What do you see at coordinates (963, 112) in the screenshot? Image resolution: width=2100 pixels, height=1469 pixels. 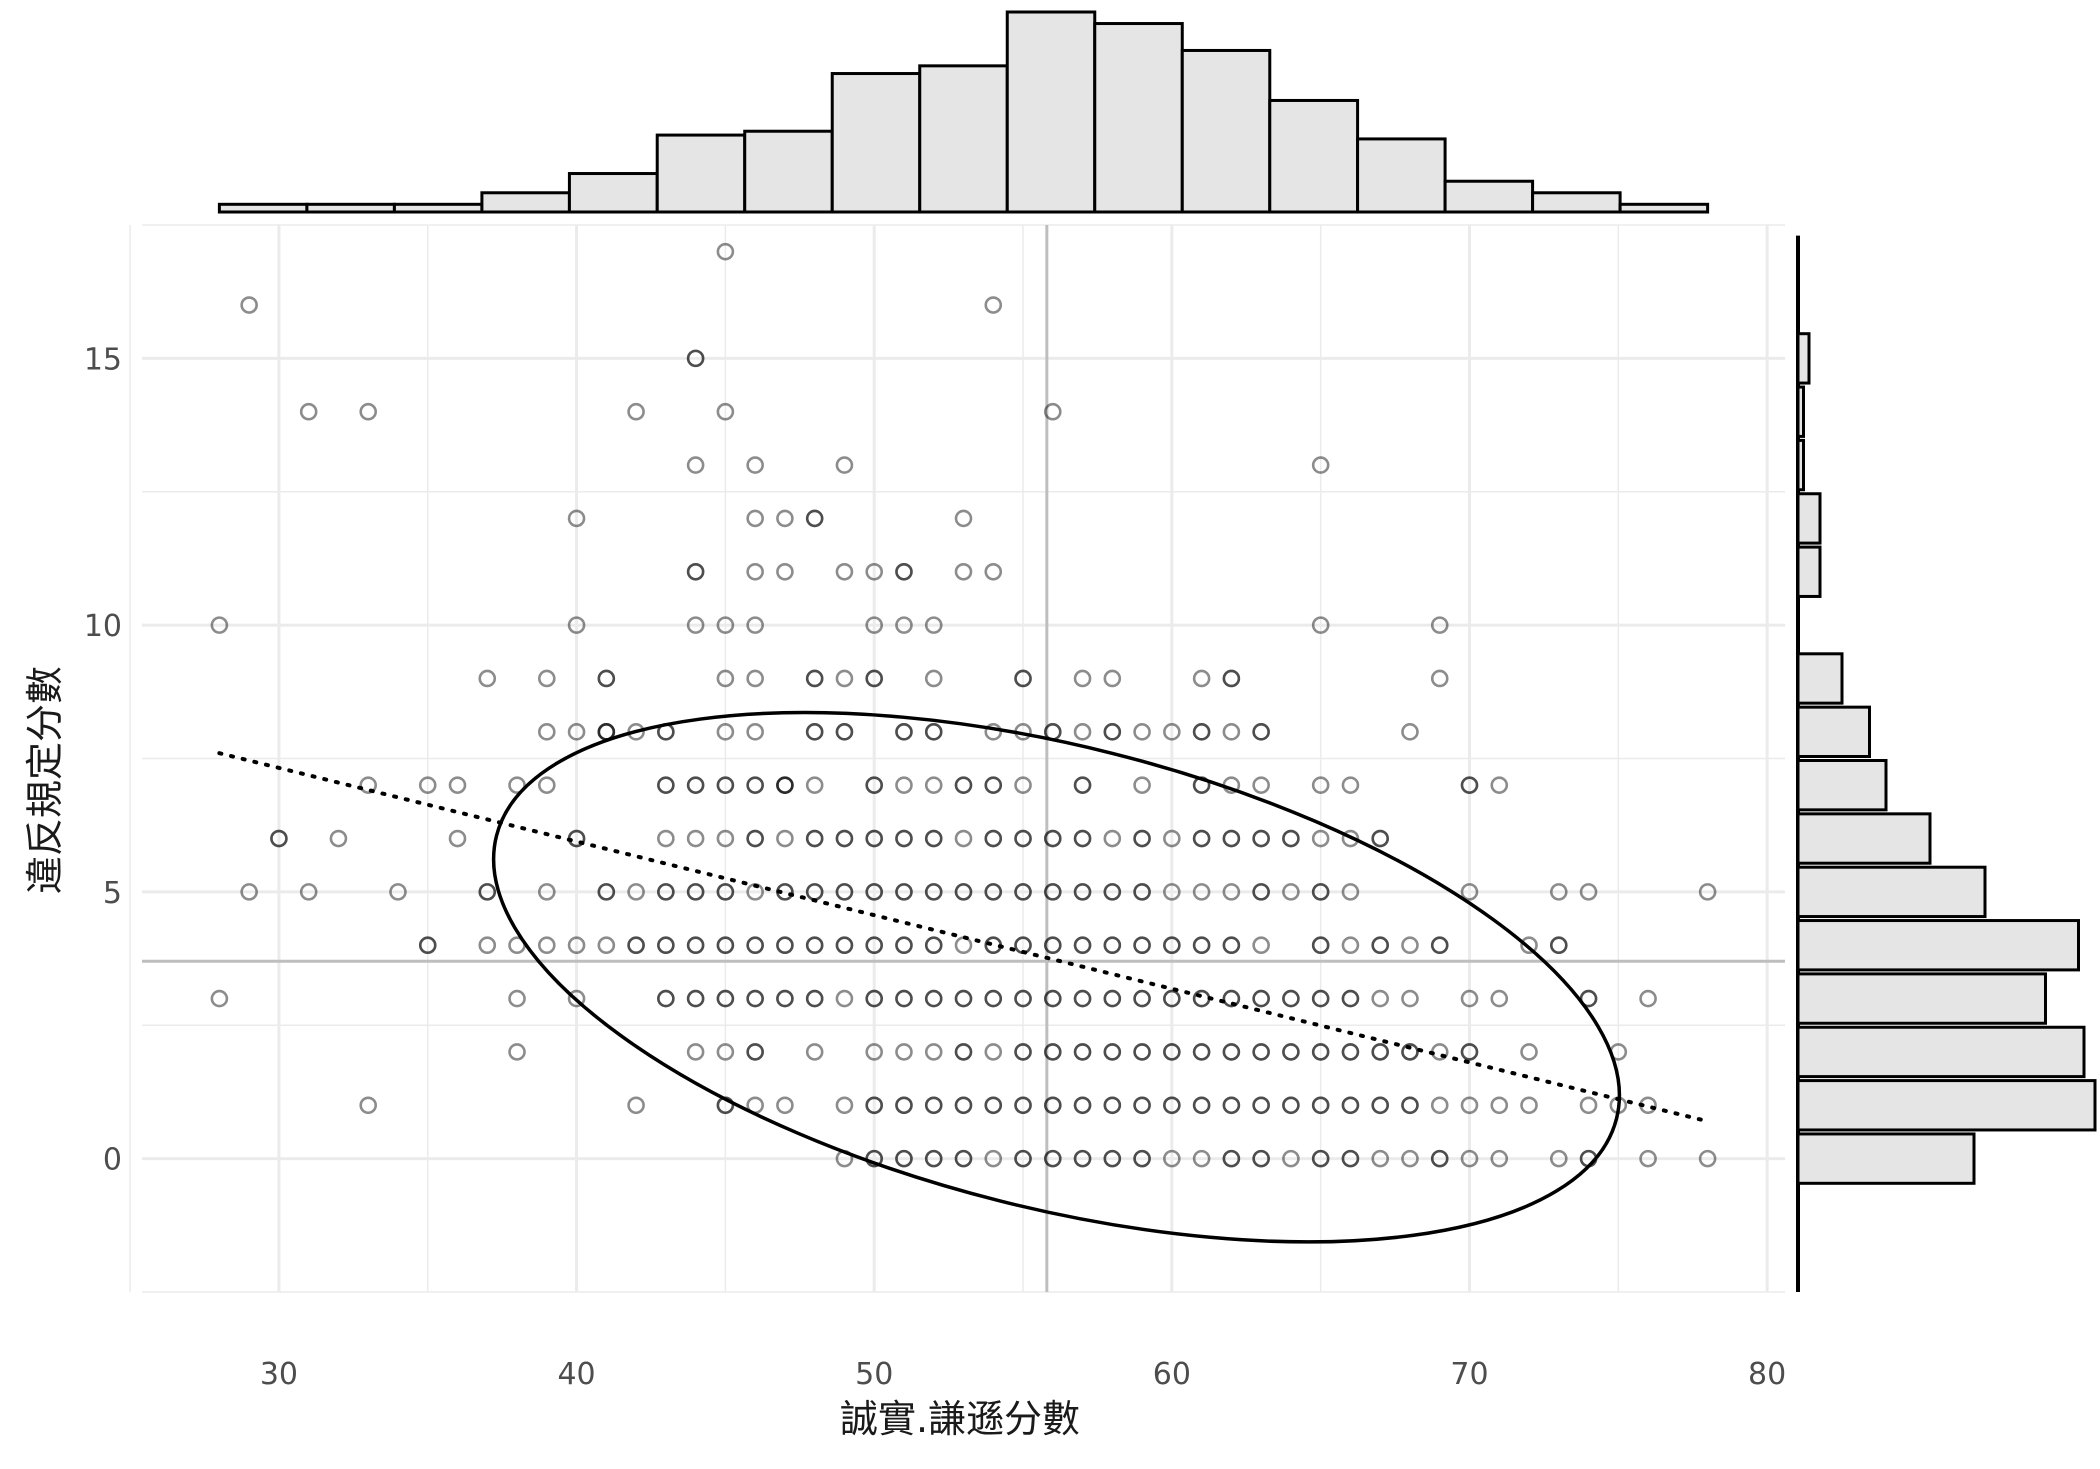 I see `x-marginal-histogram` at bounding box center [963, 112].